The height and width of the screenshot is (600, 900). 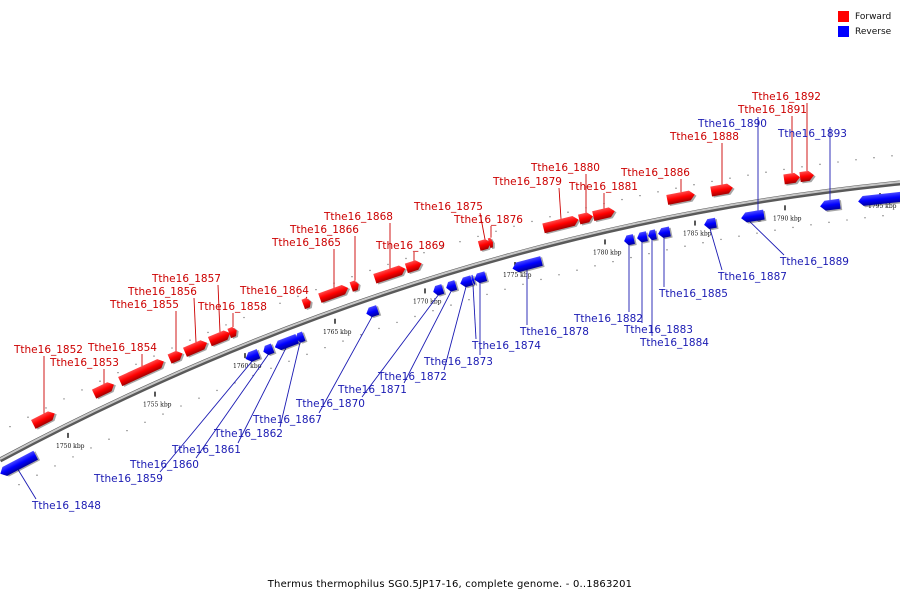 What do you see at coordinates (608, 319) in the screenshot?
I see `gene-label: Tthe16_1882` at bounding box center [608, 319].